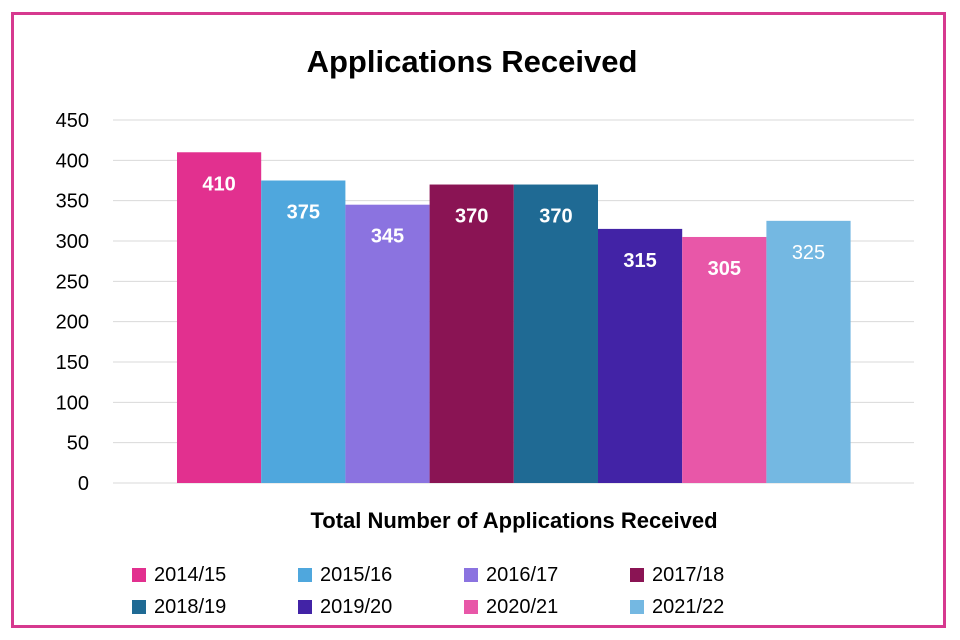  What do you see at coordinates (218, 184) in the screenshot?
I see `data-label: 410` at bounding box center [218, 184].